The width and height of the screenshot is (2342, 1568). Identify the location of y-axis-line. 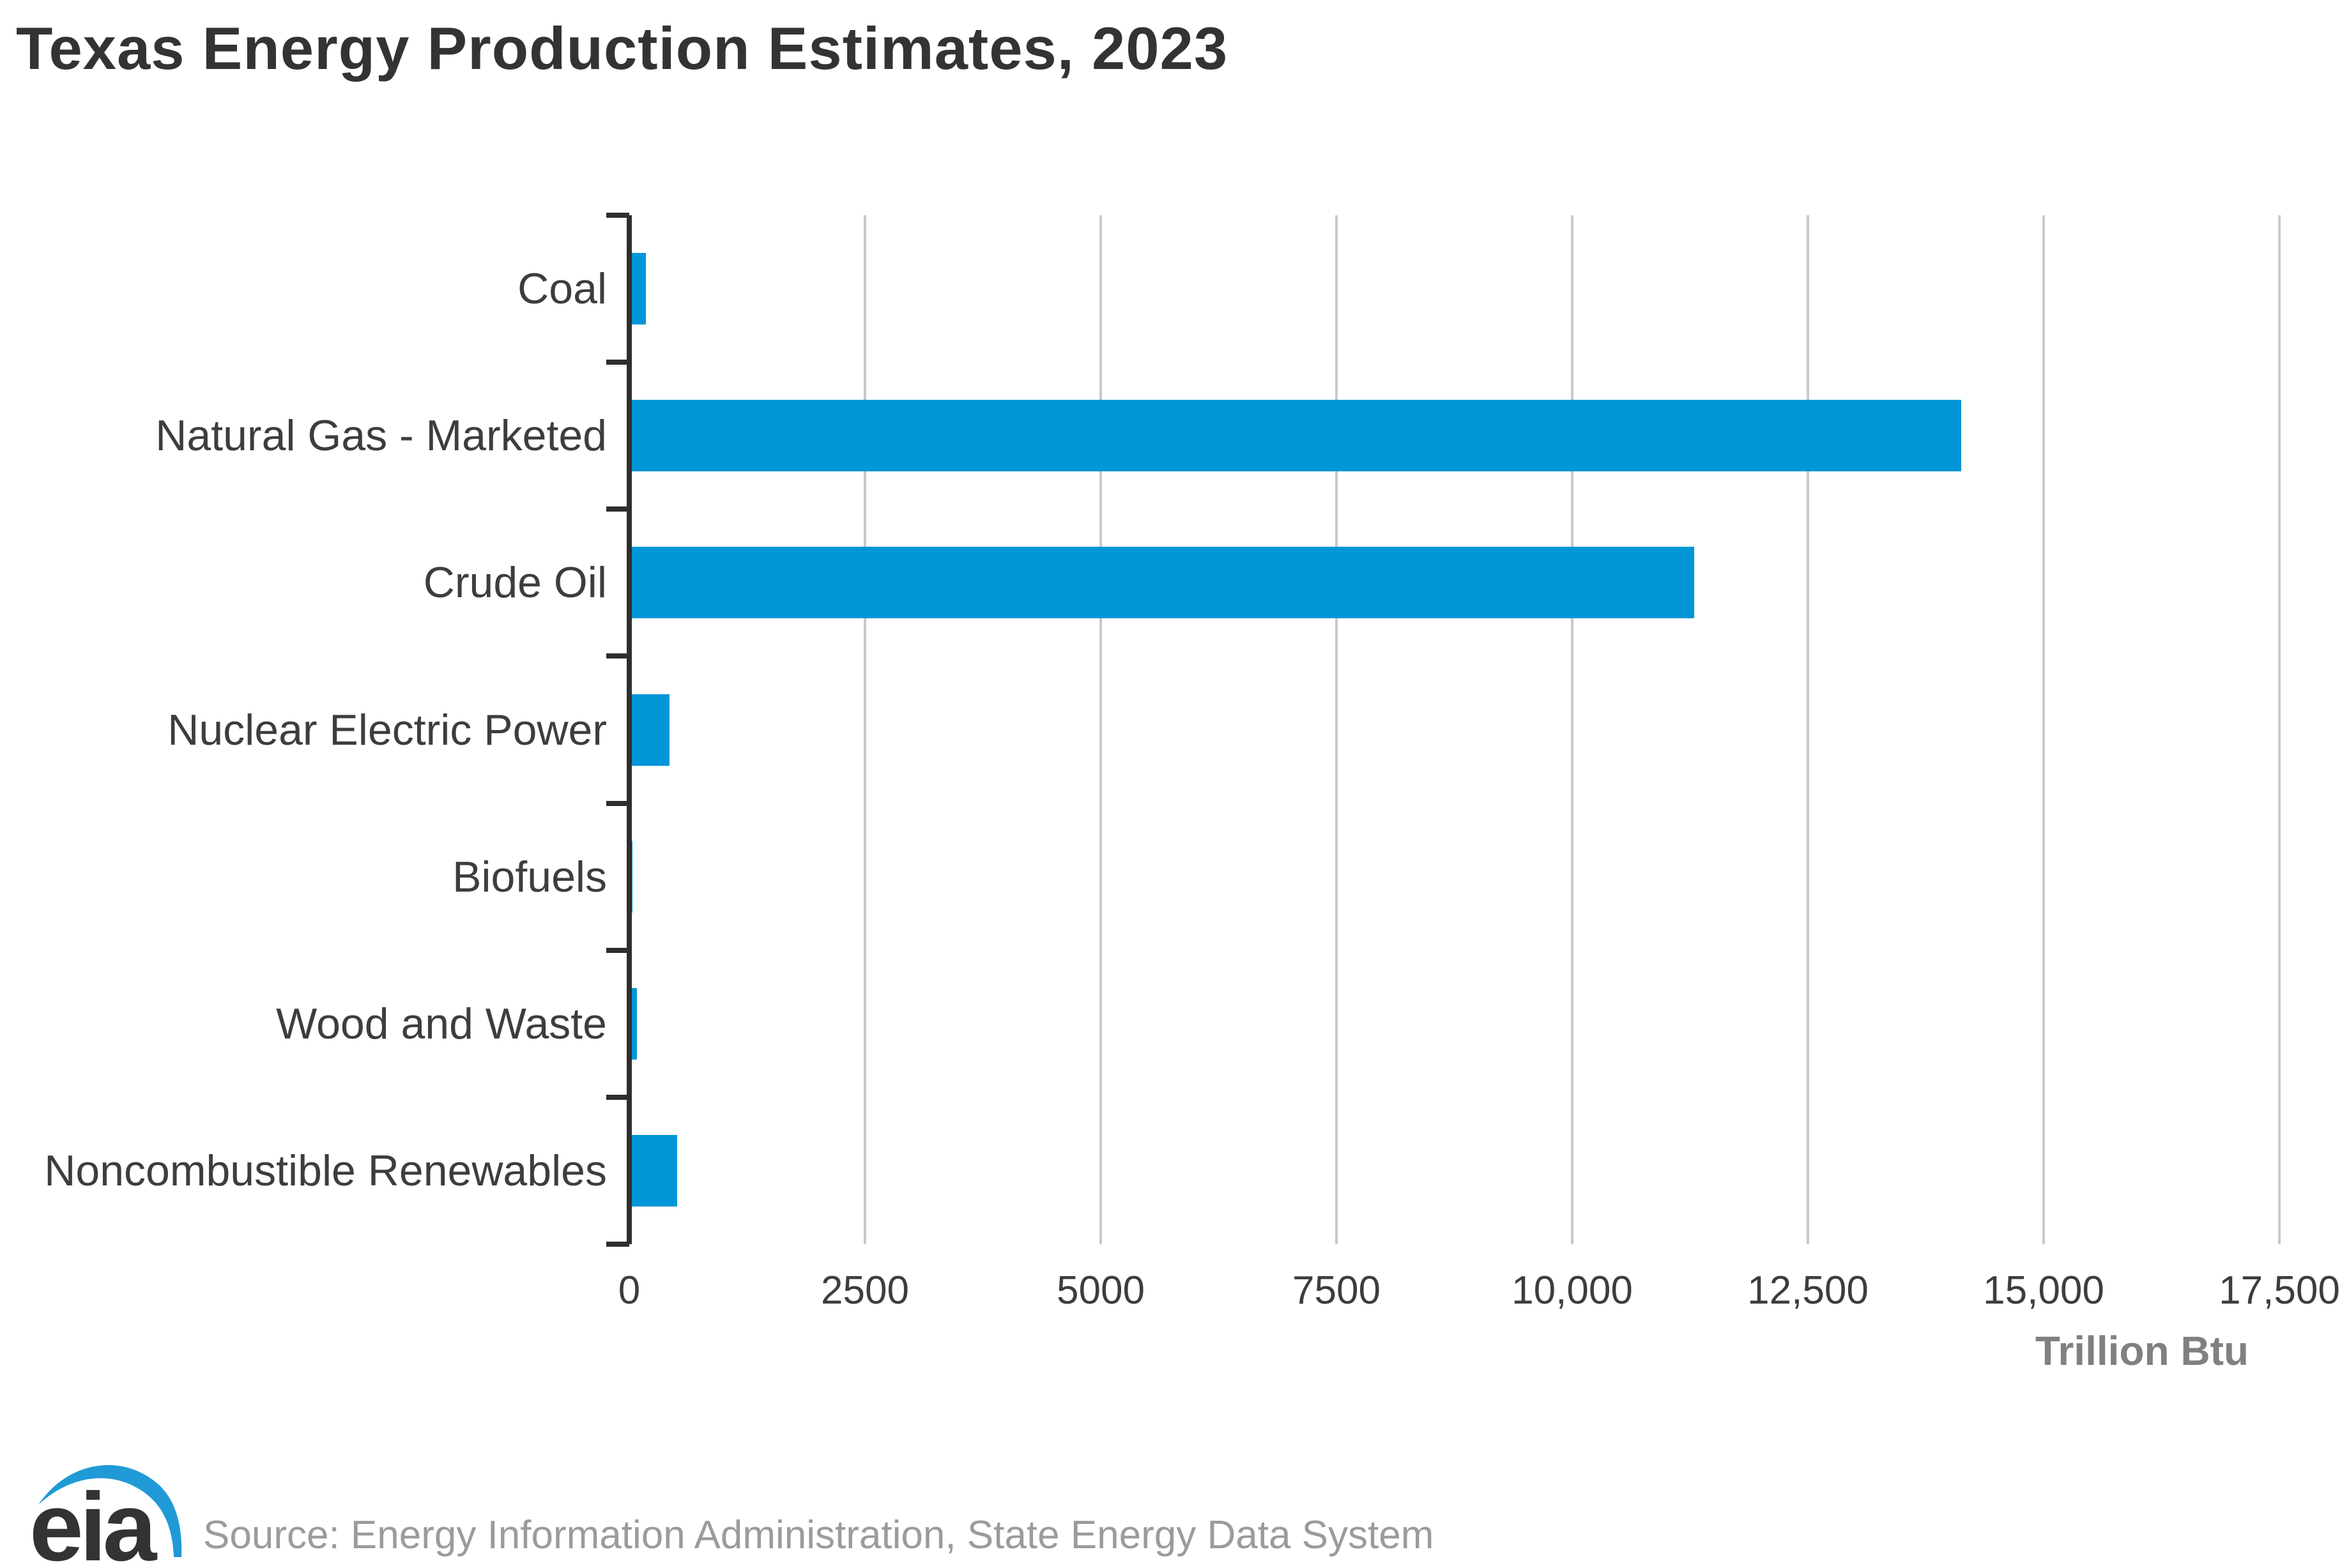
(629, 729).